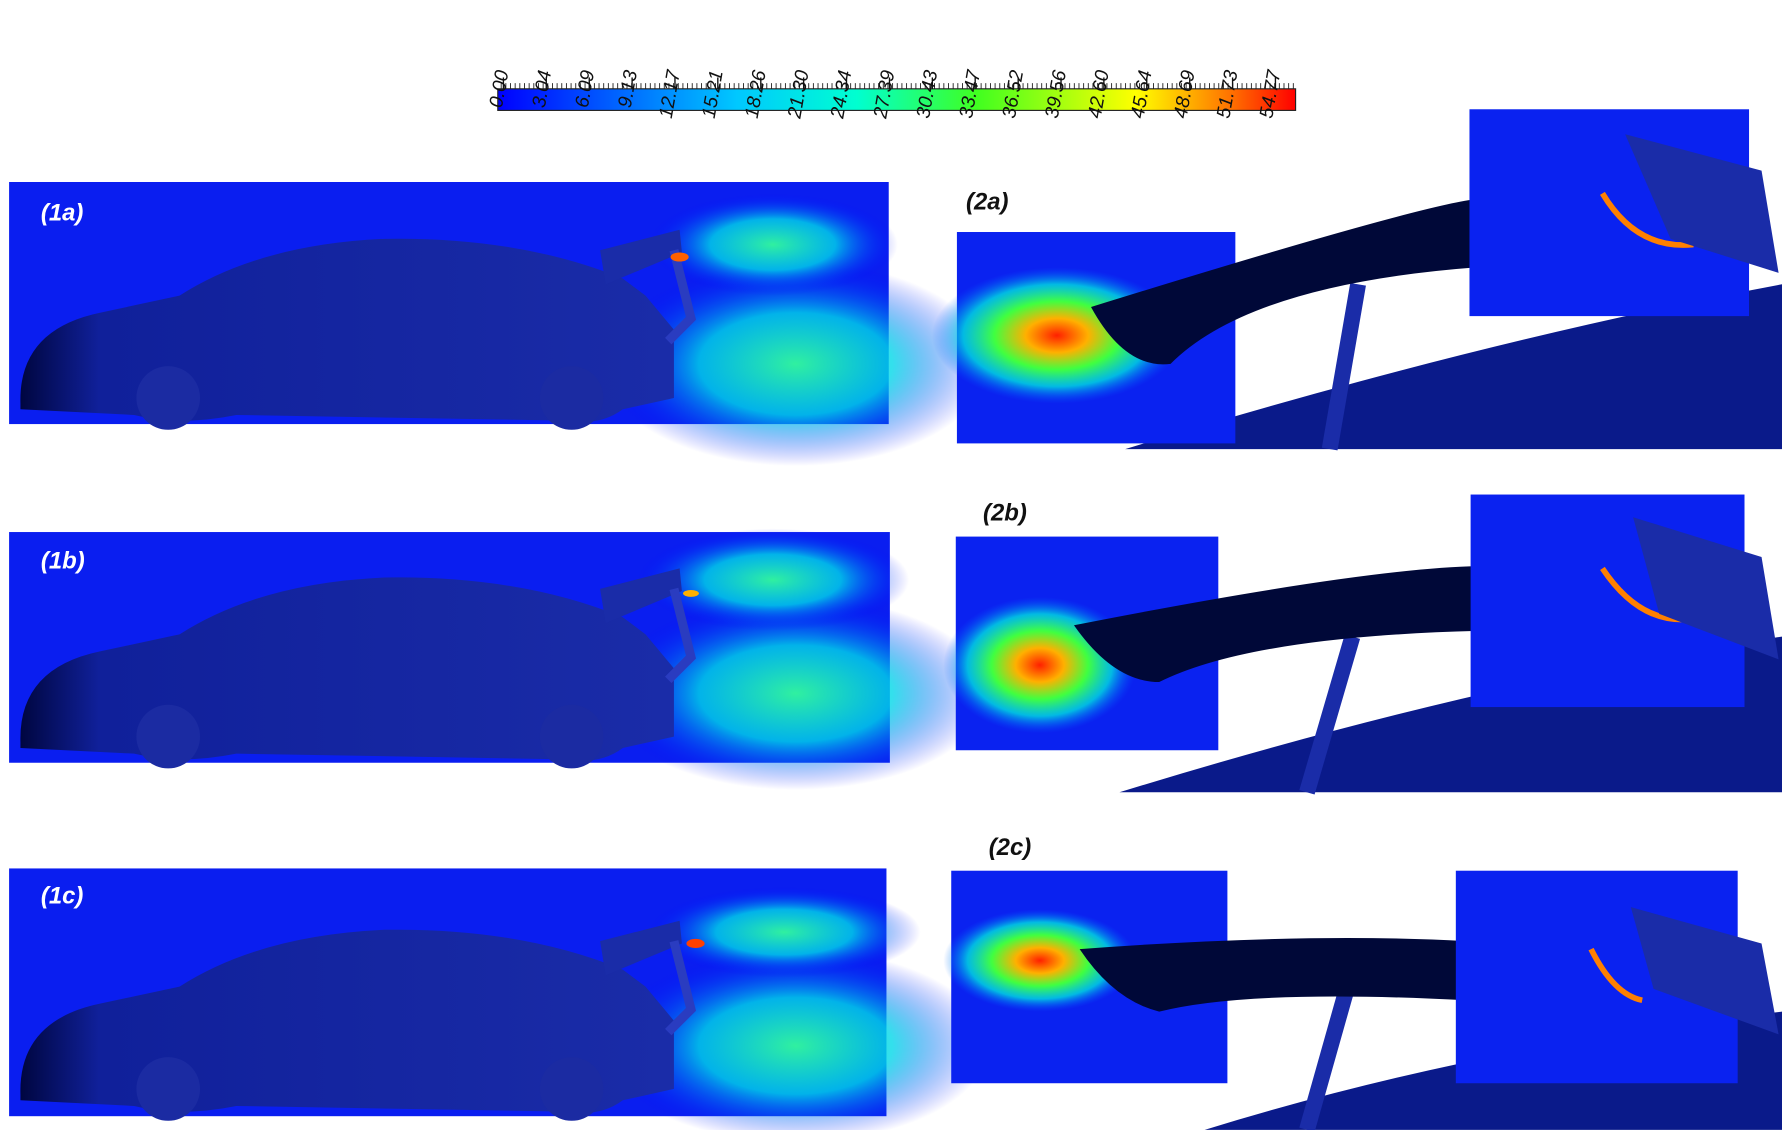 The height and width of the screenshot is (1130, 1782). What do you see at coordinates (1270, 94) in the screenshot?
I see `tick-label: 54.77` at bounding box center [1270, 94].